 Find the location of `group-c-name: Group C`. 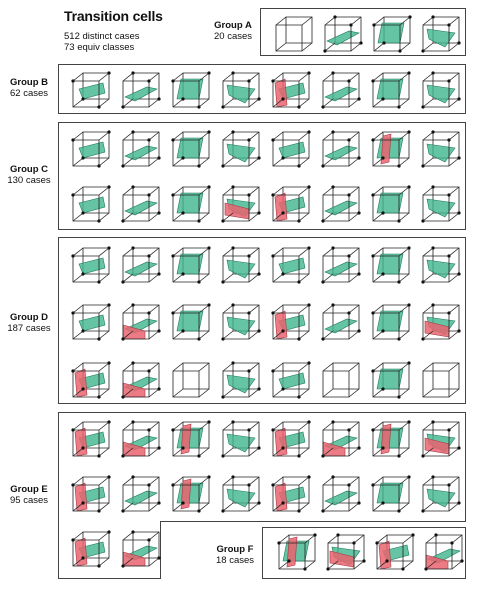

group-c-name: Group C is located at coordinates (29, 169).